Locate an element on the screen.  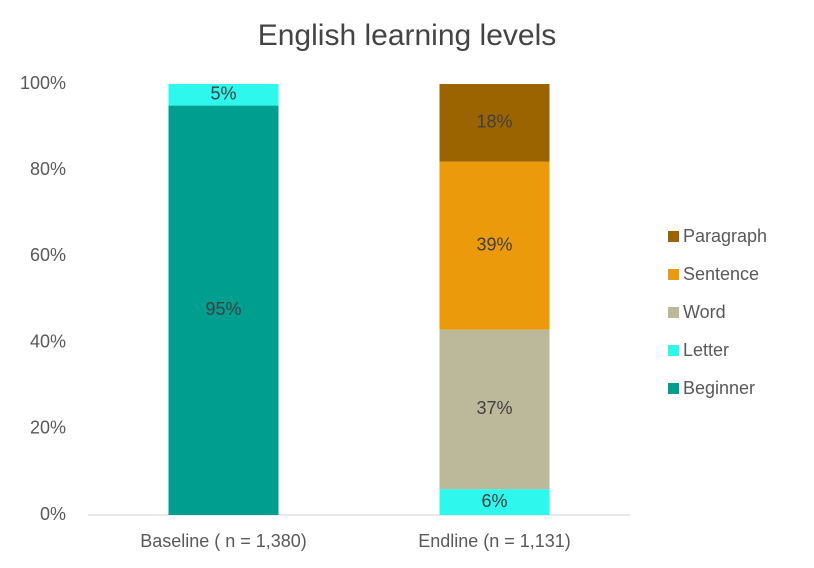
legend-label: Beginner is located at coordinates (719, 388).